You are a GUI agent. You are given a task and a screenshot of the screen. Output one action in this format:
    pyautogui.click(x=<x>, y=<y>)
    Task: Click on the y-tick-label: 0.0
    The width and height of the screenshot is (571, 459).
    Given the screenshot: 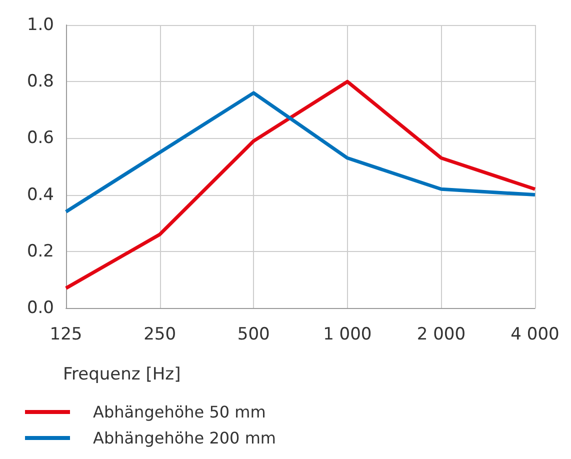 What is the action you would take?
    pyautogui.click(x=40, y=308)
    